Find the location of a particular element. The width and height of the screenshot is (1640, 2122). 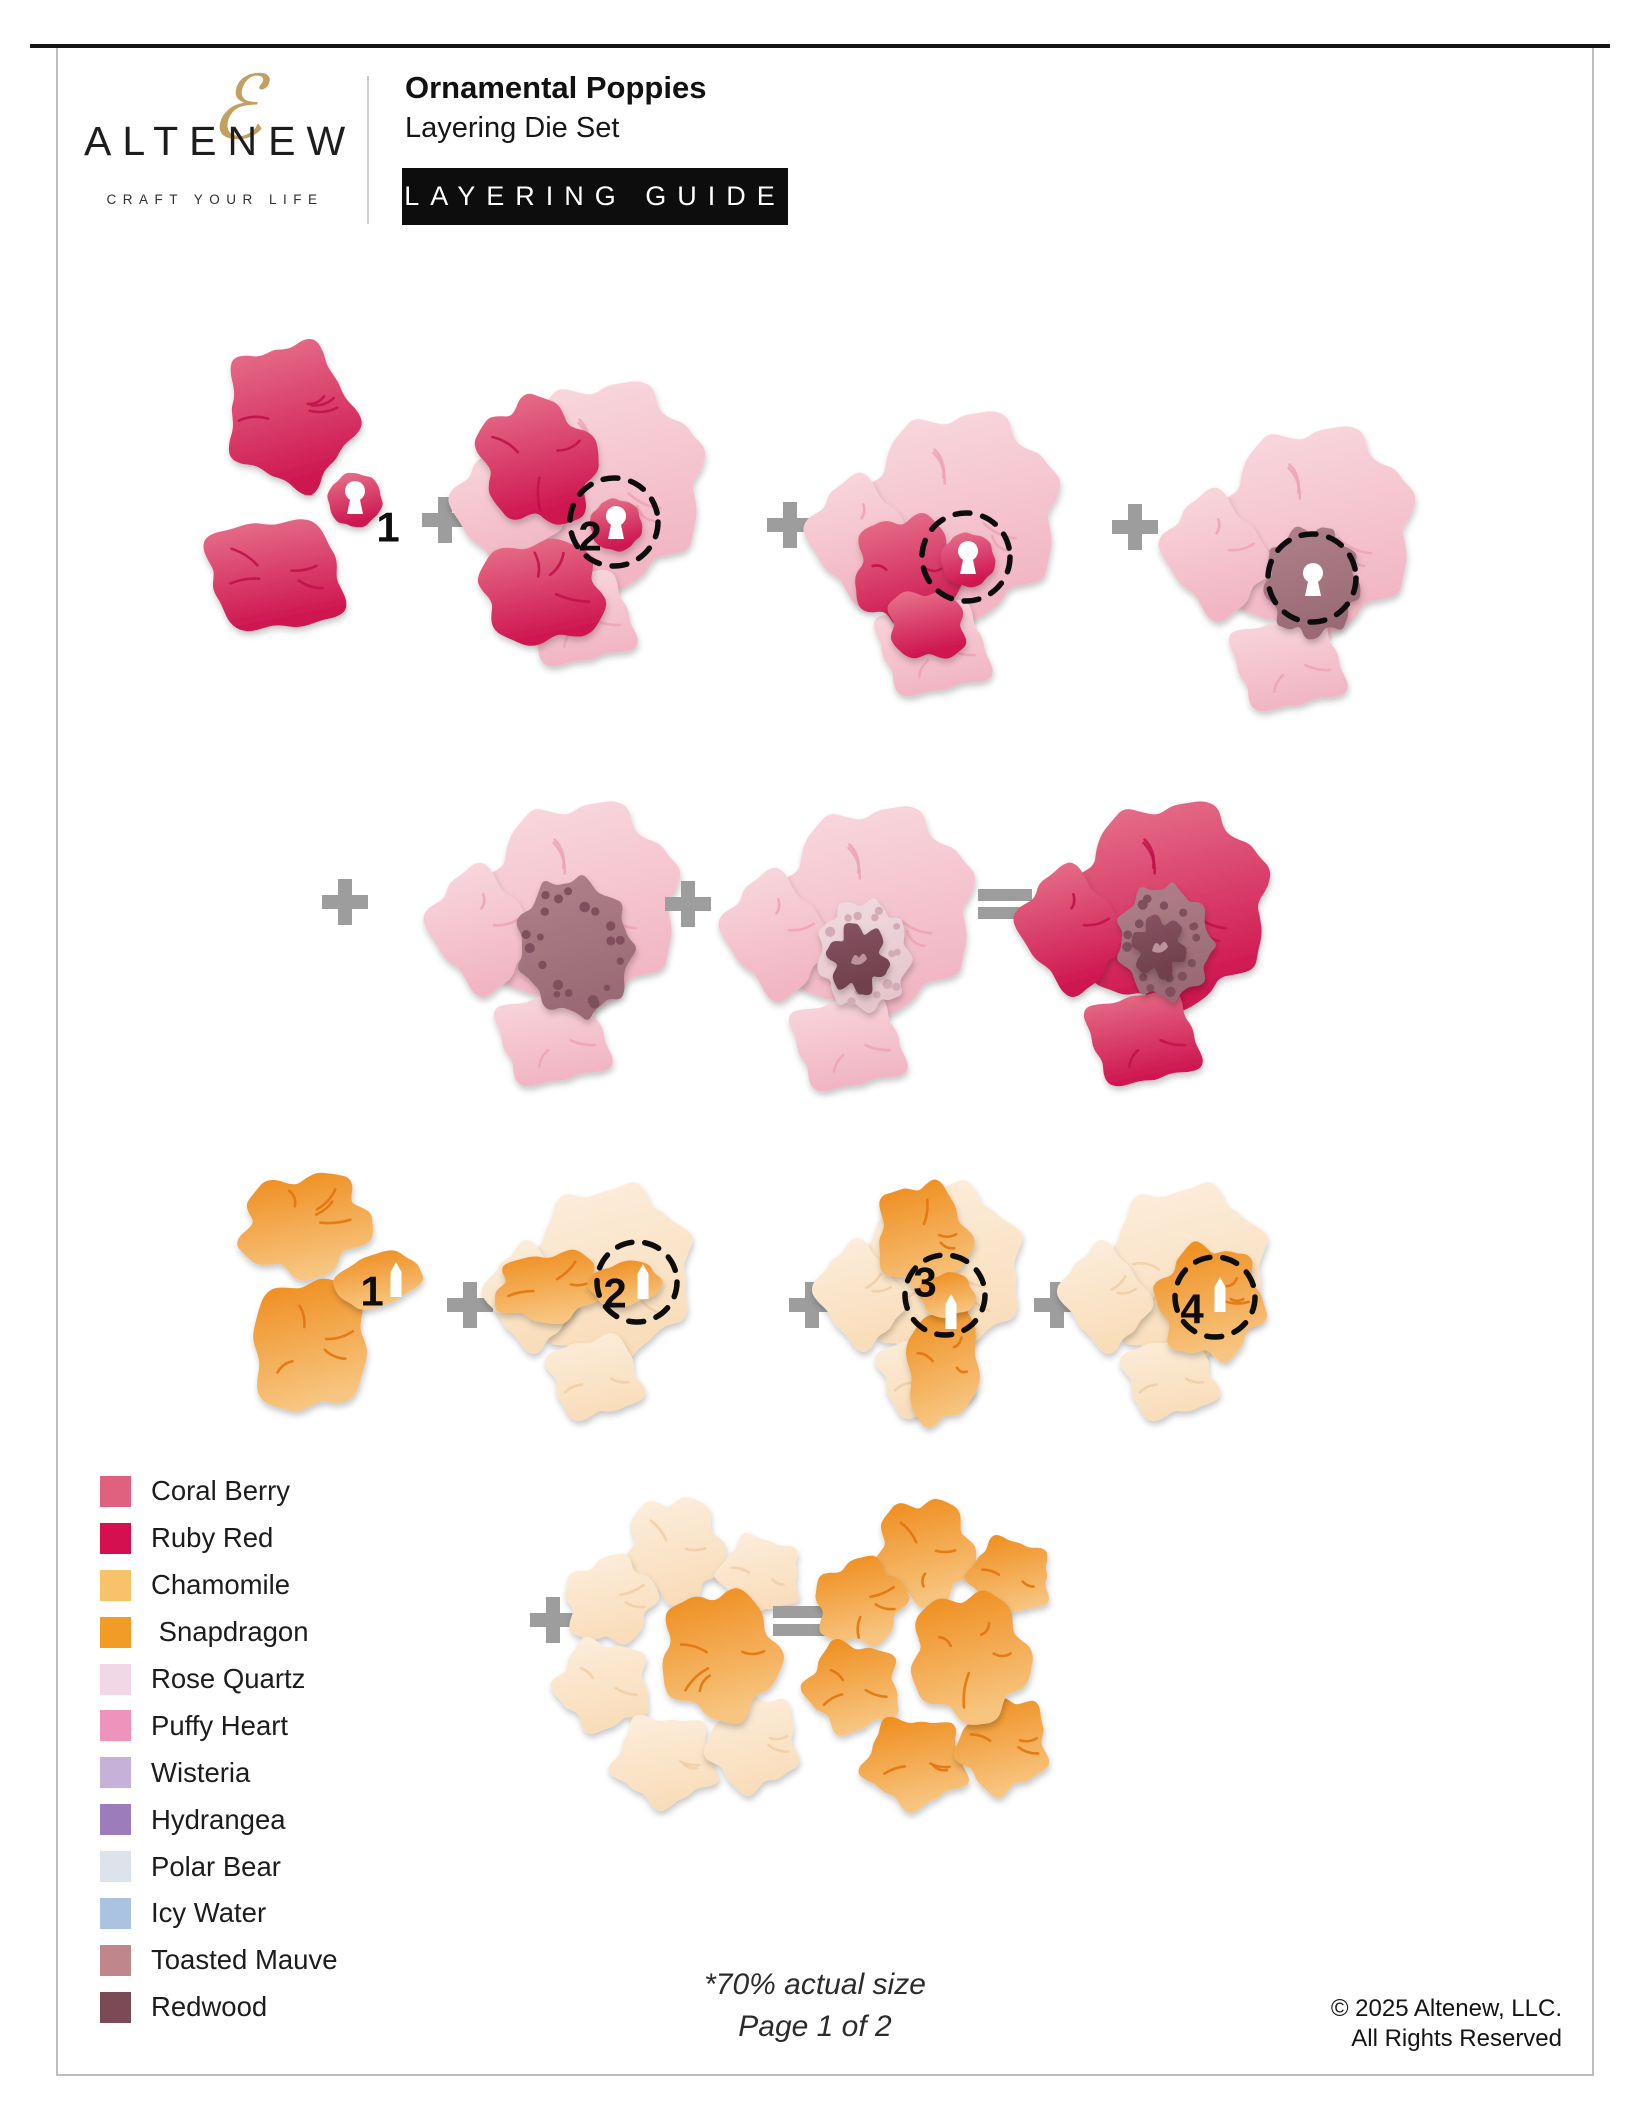

legend-label: Coral Berry is located at coordinates (221, 1491).